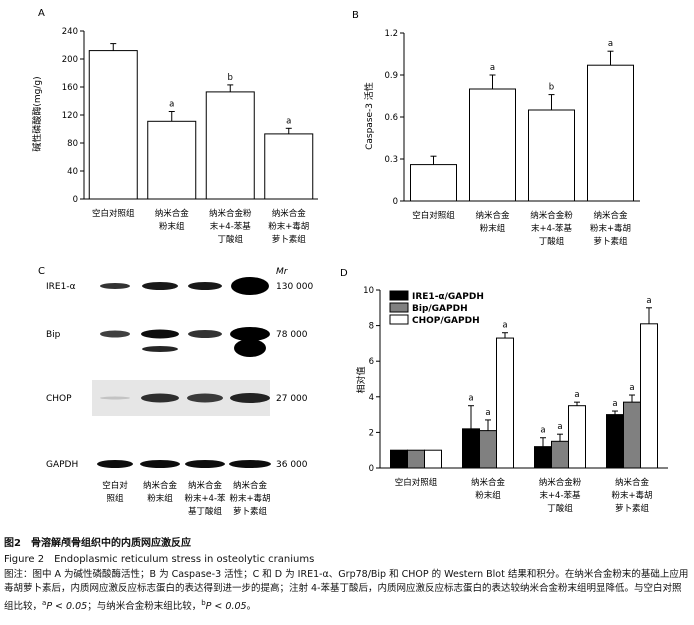  Describe the element at coordinates (70, 60) in the screenshot. I see `y-tick-label: 200` at that location.